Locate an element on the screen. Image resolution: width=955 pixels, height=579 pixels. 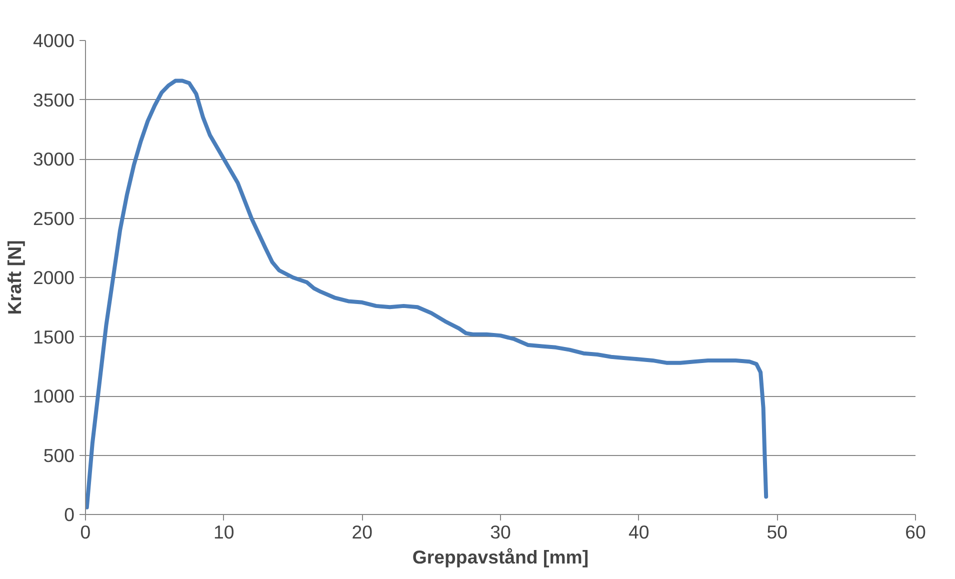
x-tick-label: 20 is located at coordinates (362, 532).